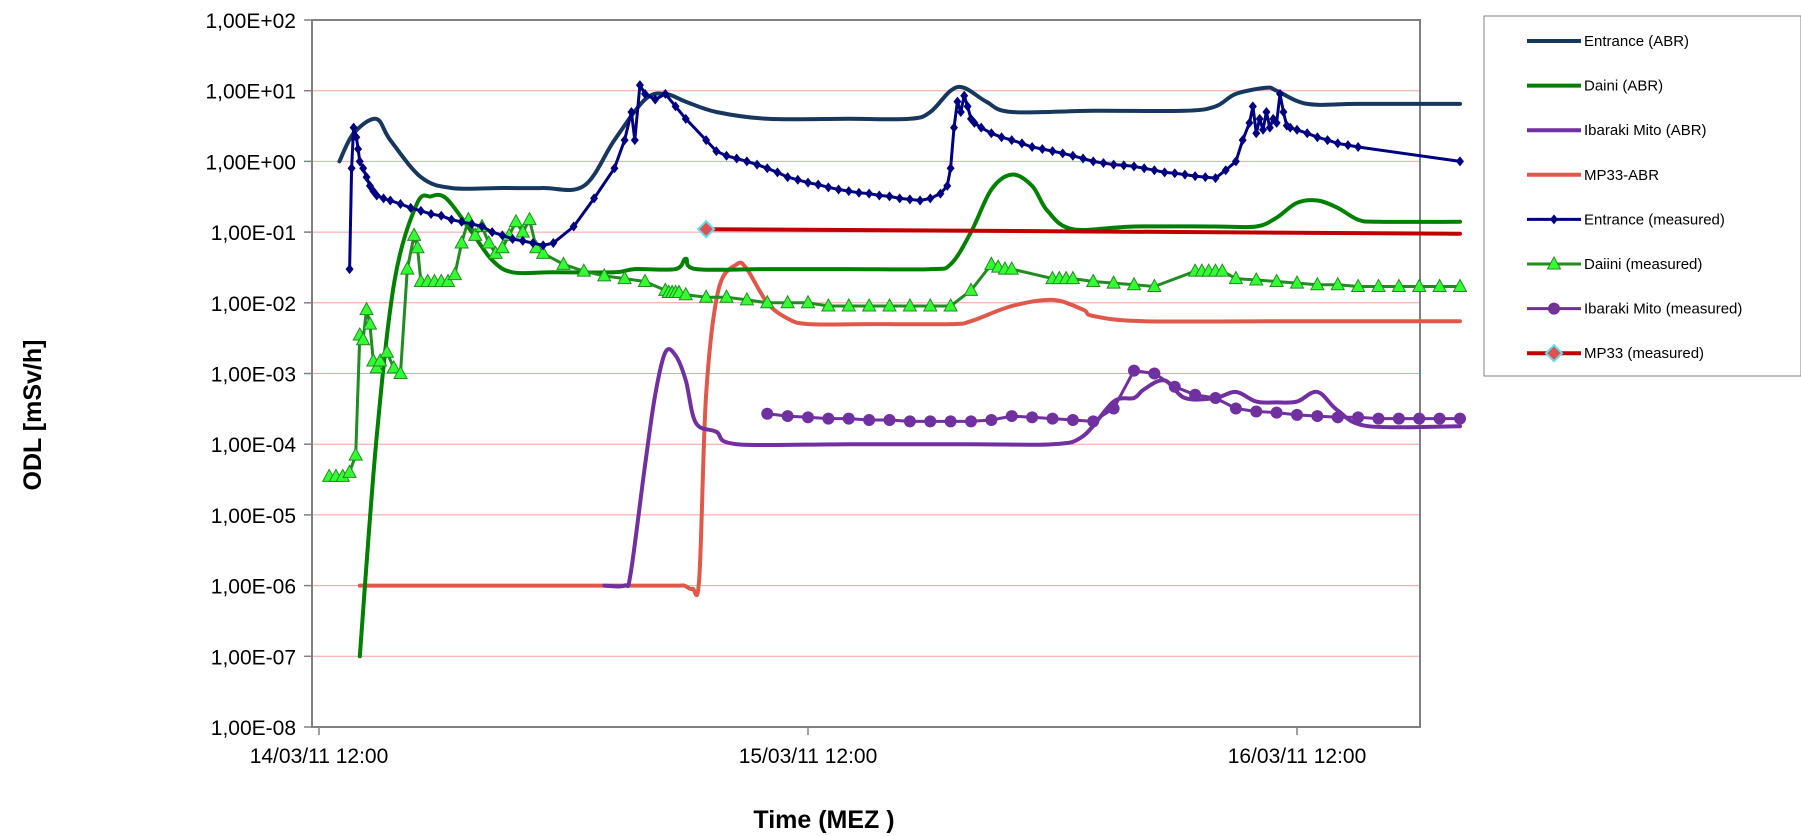 Image resolution: width=1801 pixels, height=836 pixels. I want to click on y-tick-label: 1,00E-04, so click(254, 445).